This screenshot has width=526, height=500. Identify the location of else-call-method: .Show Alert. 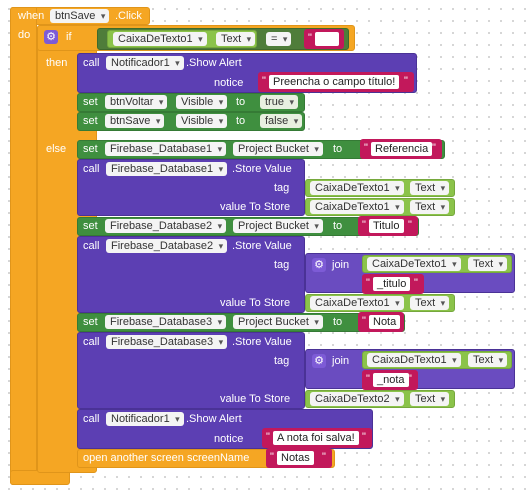
(214, 419).